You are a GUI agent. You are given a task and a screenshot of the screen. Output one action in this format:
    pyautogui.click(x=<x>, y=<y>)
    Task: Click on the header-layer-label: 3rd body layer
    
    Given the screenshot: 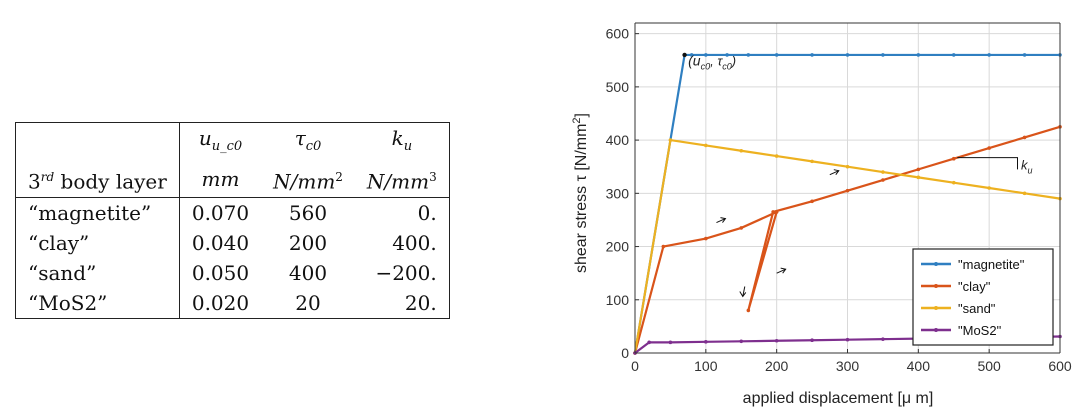 What is the action you would take?
    pyautogui.click(x=97, y=180)
    